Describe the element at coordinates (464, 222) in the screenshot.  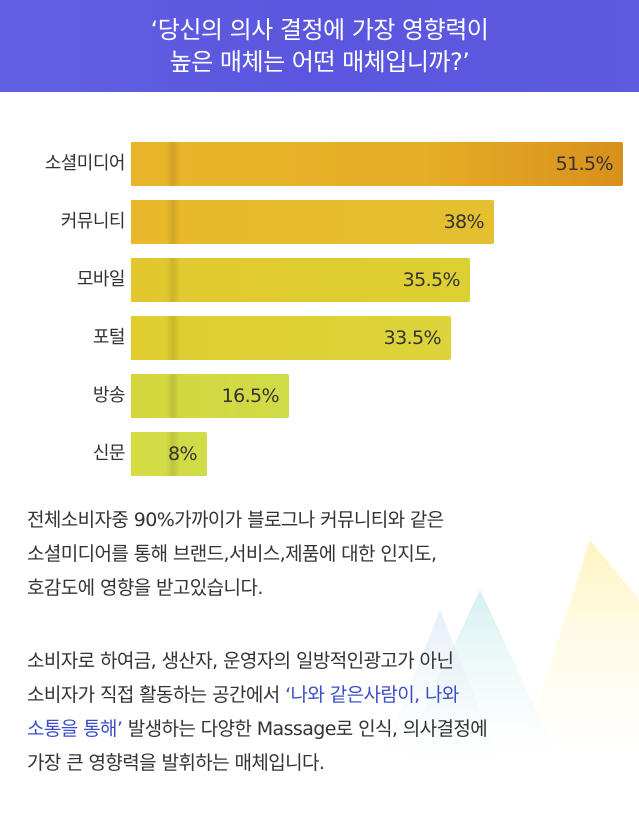
I see `value-label: 38%` at that location.